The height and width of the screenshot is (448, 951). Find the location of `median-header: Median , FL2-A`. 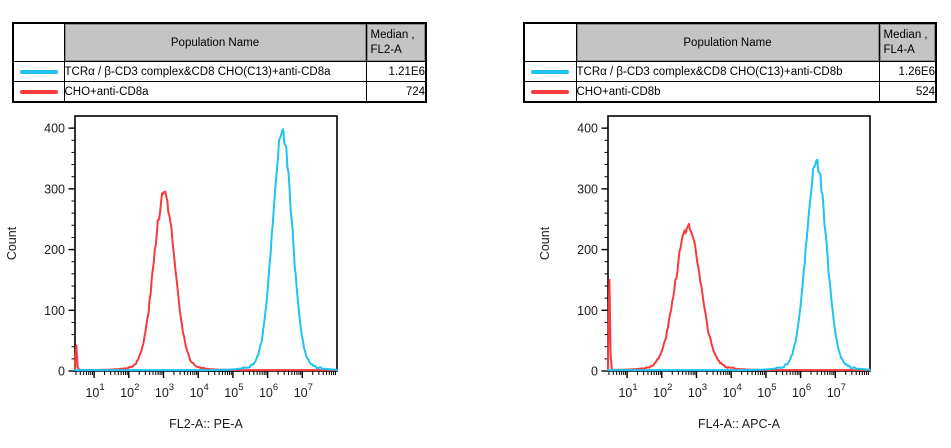

median-header: Median , FL2-A is located at coordinates (396, 42).